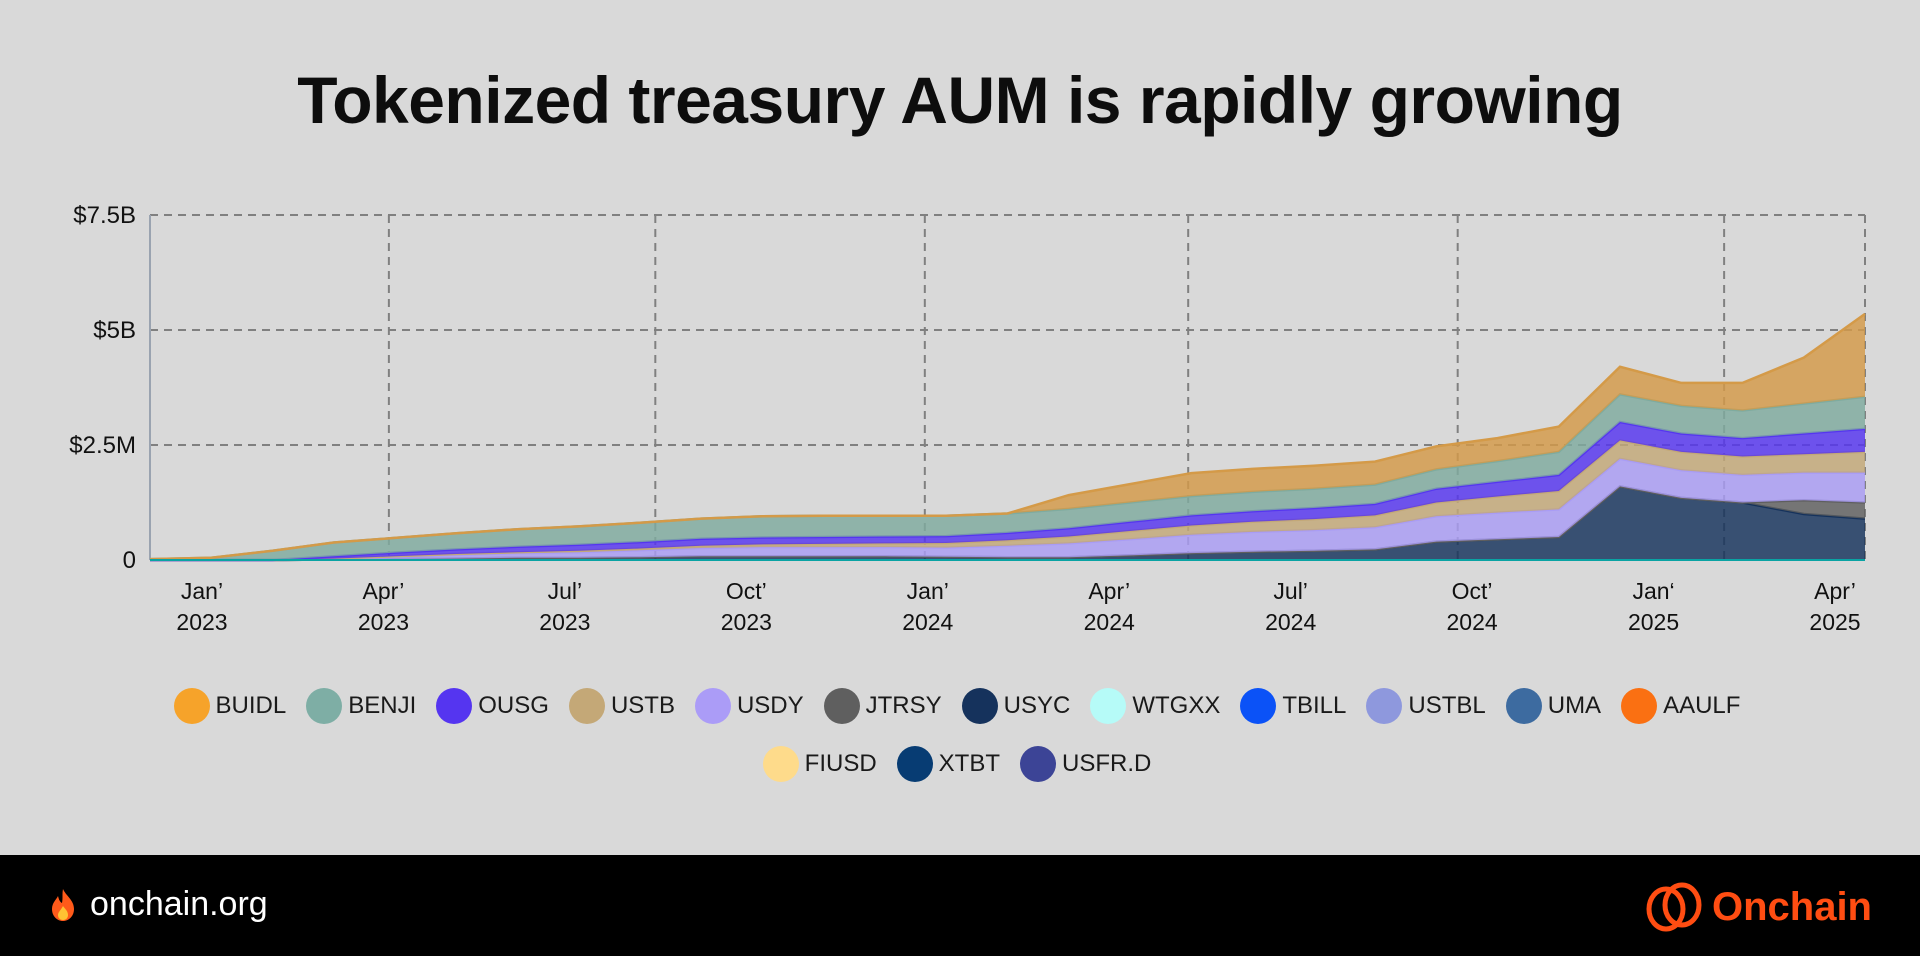 The height and width of the screenshot is (956, 1920). I want to click on legend-label: USDY, so click(770, 705).